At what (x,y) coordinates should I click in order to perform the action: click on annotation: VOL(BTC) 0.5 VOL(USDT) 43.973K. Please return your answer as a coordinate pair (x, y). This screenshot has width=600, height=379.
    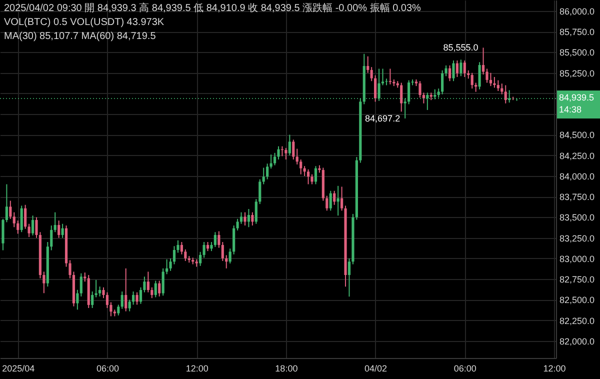
    Looking at the image, I should click on (84, 22).